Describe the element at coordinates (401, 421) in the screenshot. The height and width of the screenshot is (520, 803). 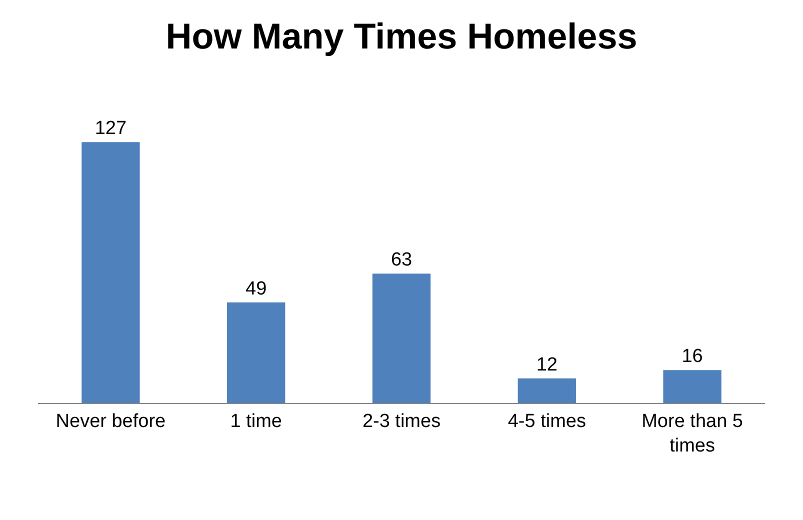
I see `x-tick-label: 2-3 times` at that location.